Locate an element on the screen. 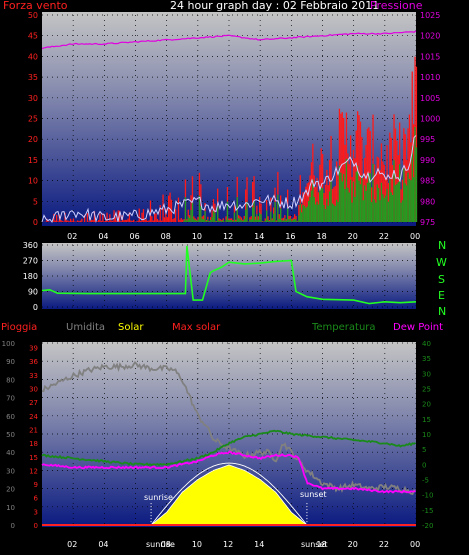  humidity-tick-label: 0 is located at coordinates (13, 526).